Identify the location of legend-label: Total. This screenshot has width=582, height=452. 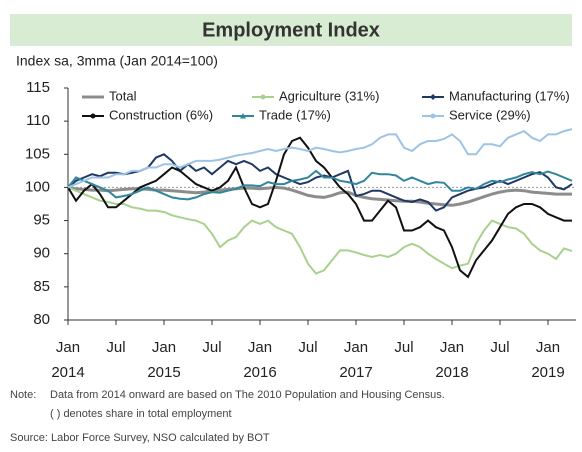
(123, 95).